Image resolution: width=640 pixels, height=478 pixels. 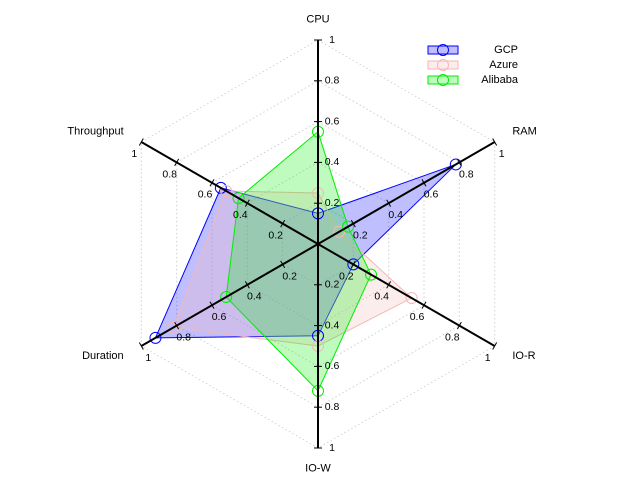 I want to click on axis-label-throughput: Throughput, so click(x=95, y=132).